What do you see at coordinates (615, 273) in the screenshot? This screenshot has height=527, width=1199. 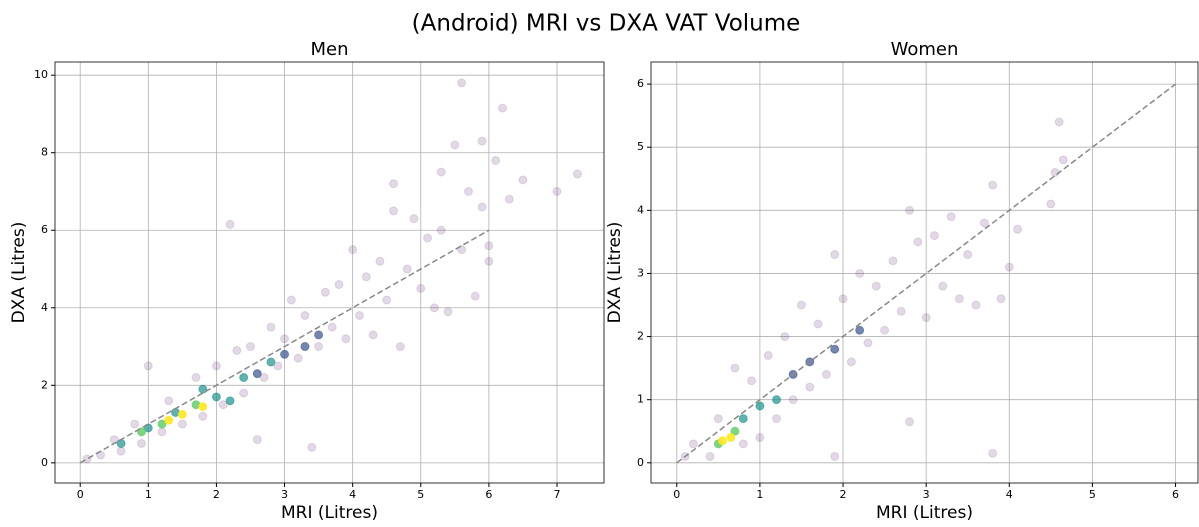 I see `y-axis-label: DXA (Litres)` at bounding box center [615, 273].